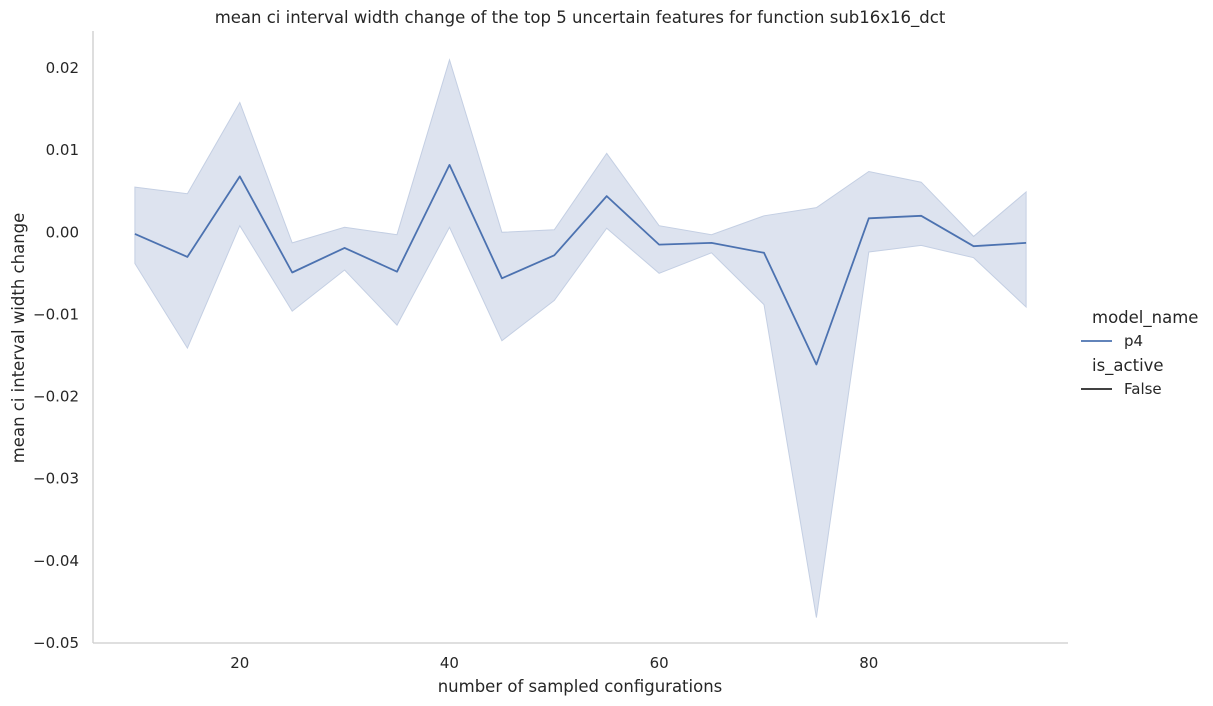 This screenshot has height=706, width=1213. I want to click on y-tick-label: 0.00, so click(62, 232).